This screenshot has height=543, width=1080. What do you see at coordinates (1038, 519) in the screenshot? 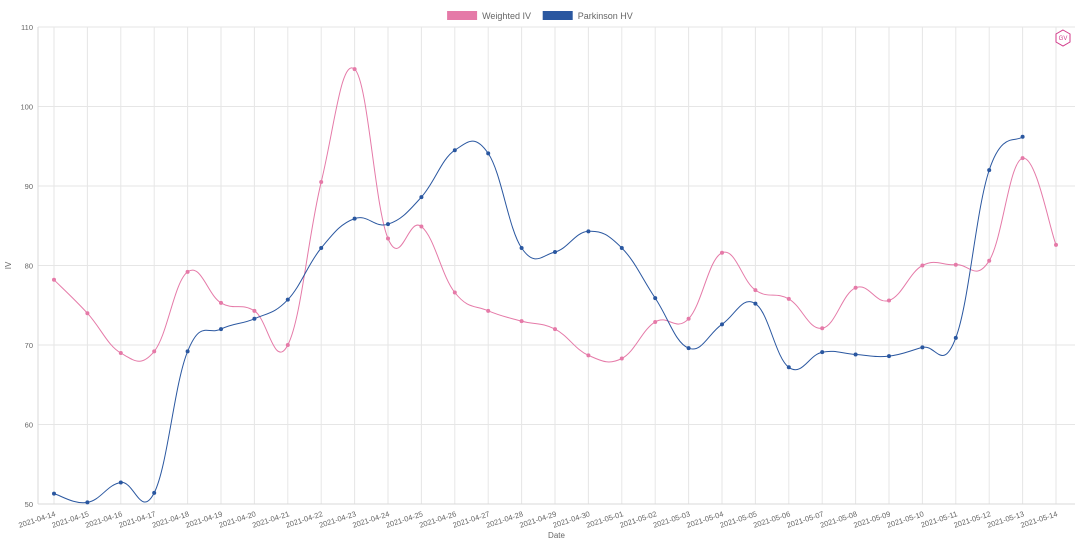
I see `x-tick-label: 2021-05-14` at bounding box center [1038, 519].